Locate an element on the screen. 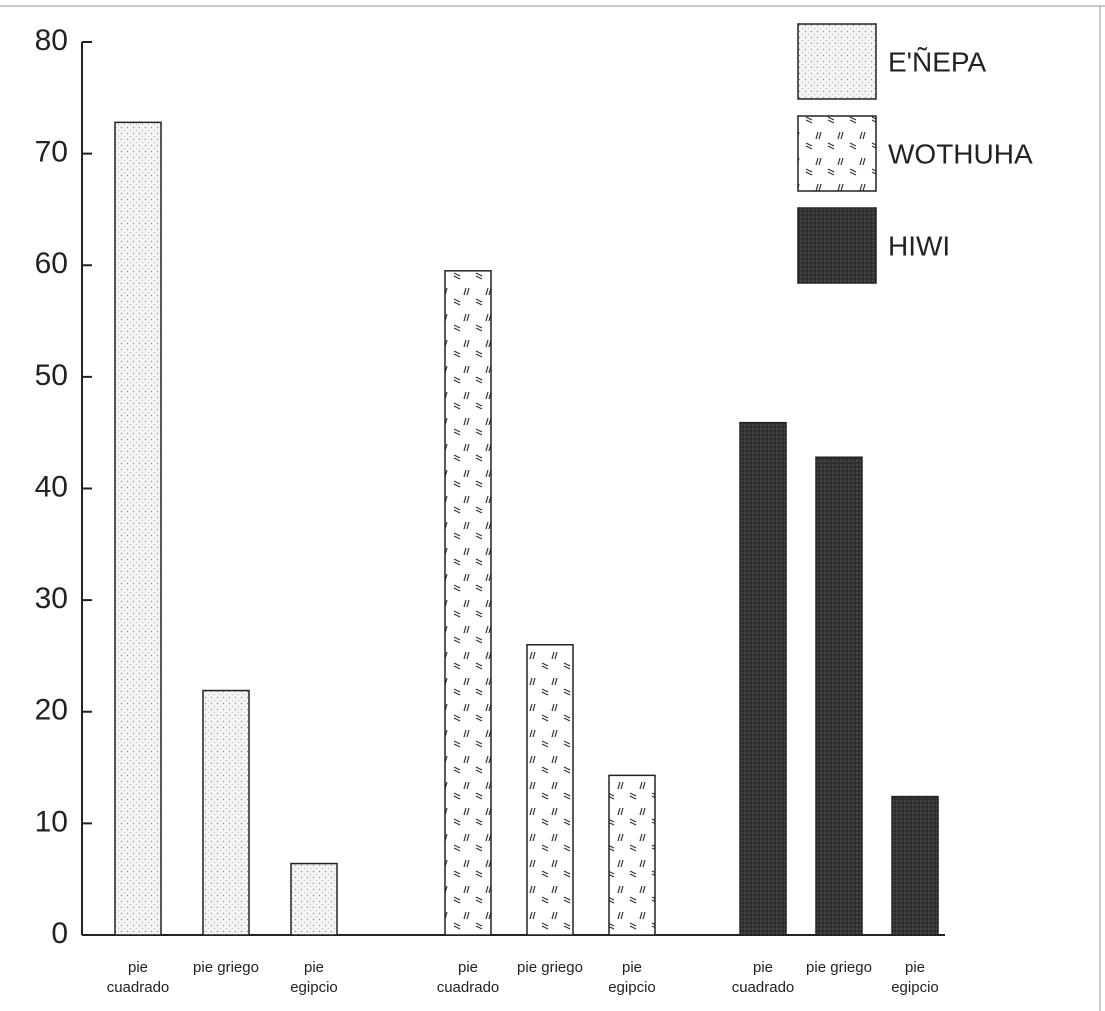  y-tick-label: 80 is located at coordinates (51, 40).